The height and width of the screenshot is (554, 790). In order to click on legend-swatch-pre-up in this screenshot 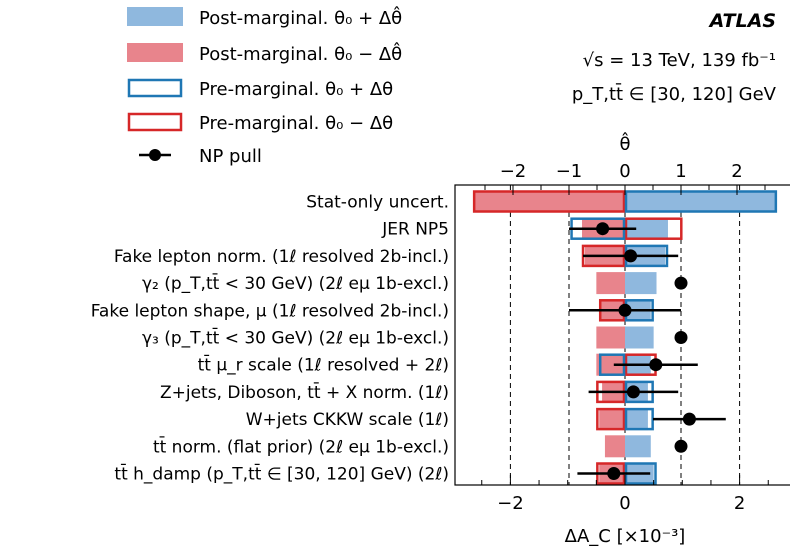, I will do `click(155, 88)`.